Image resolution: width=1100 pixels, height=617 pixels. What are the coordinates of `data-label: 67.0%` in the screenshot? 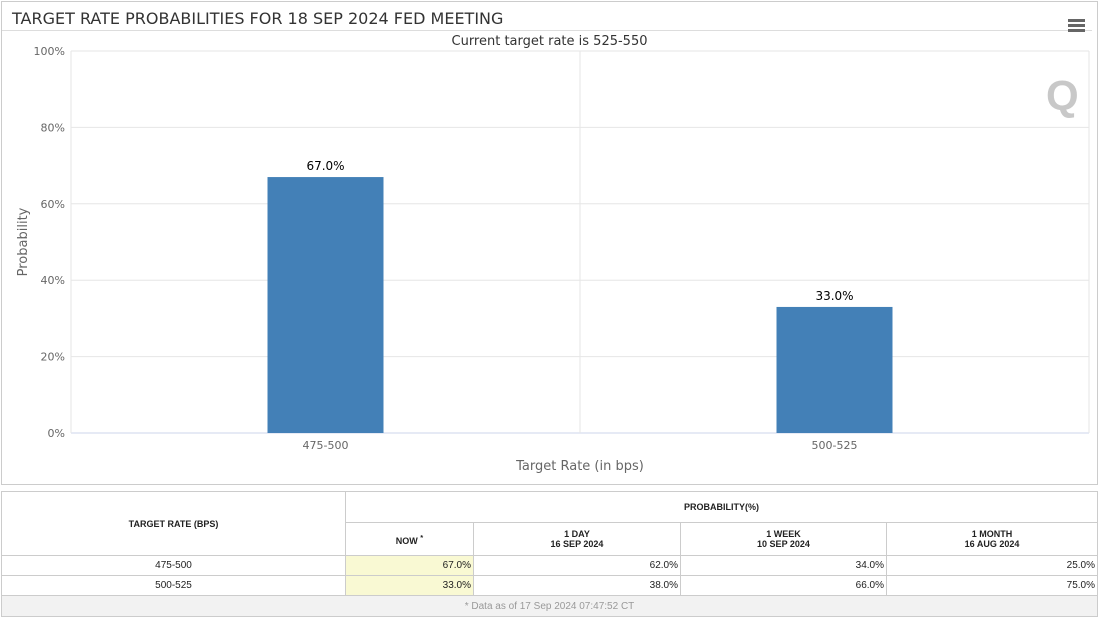 It's located at (325, 166).